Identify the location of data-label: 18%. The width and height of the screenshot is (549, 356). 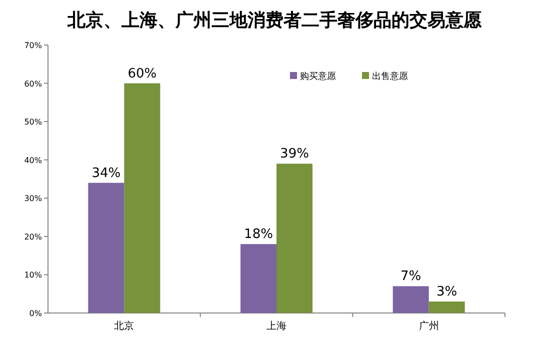
(258, 234).